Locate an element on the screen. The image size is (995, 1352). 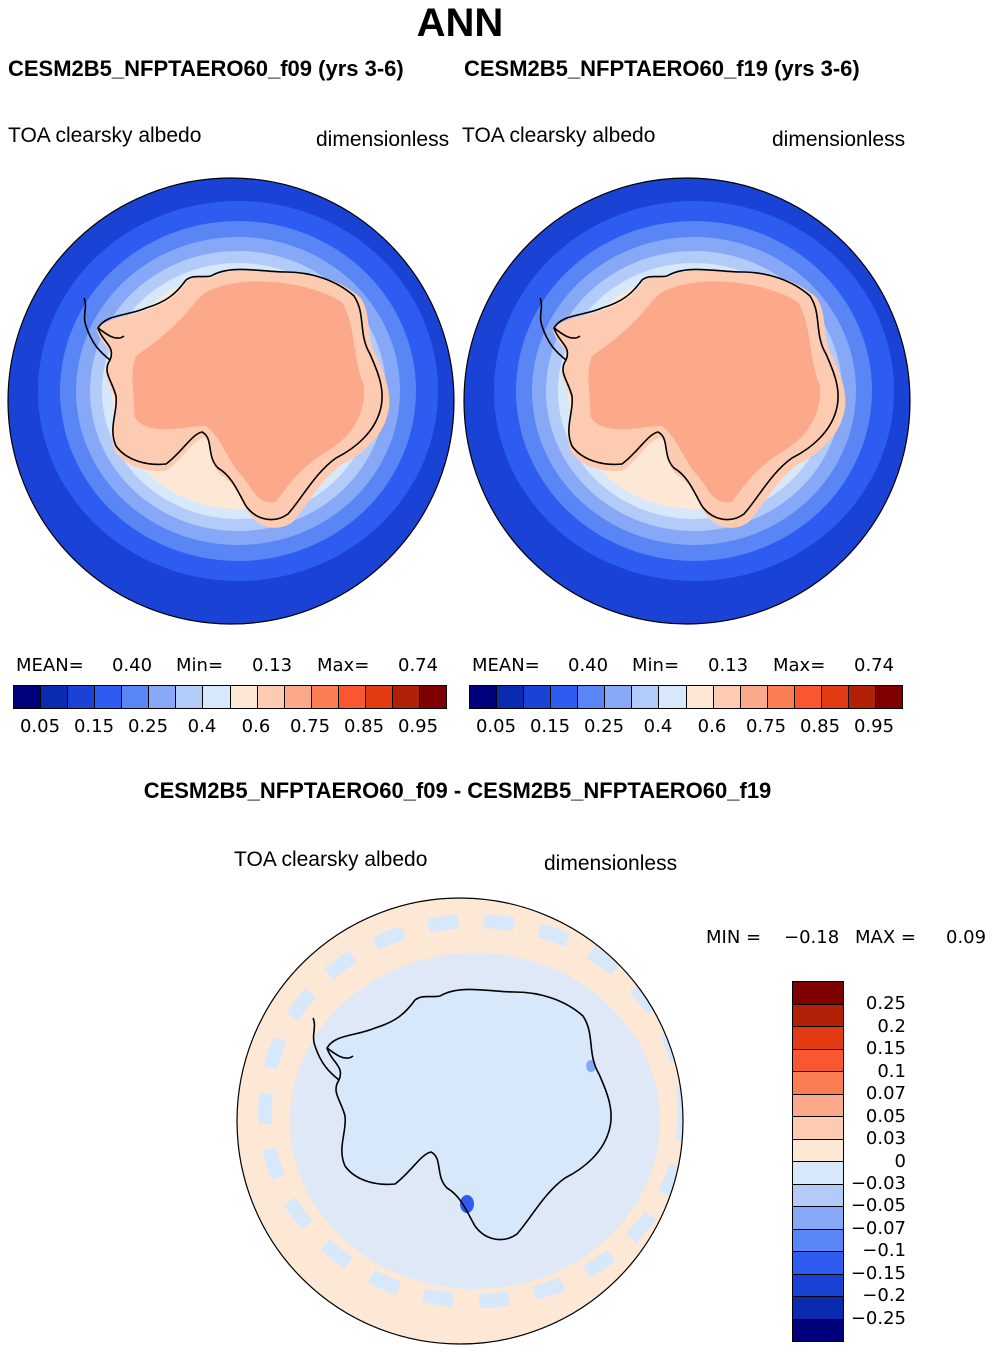
panel-right-case-title: CESM2B5_NFPTAERO60_f19 (yrs 3-6) is located at coordinates (662, 68).